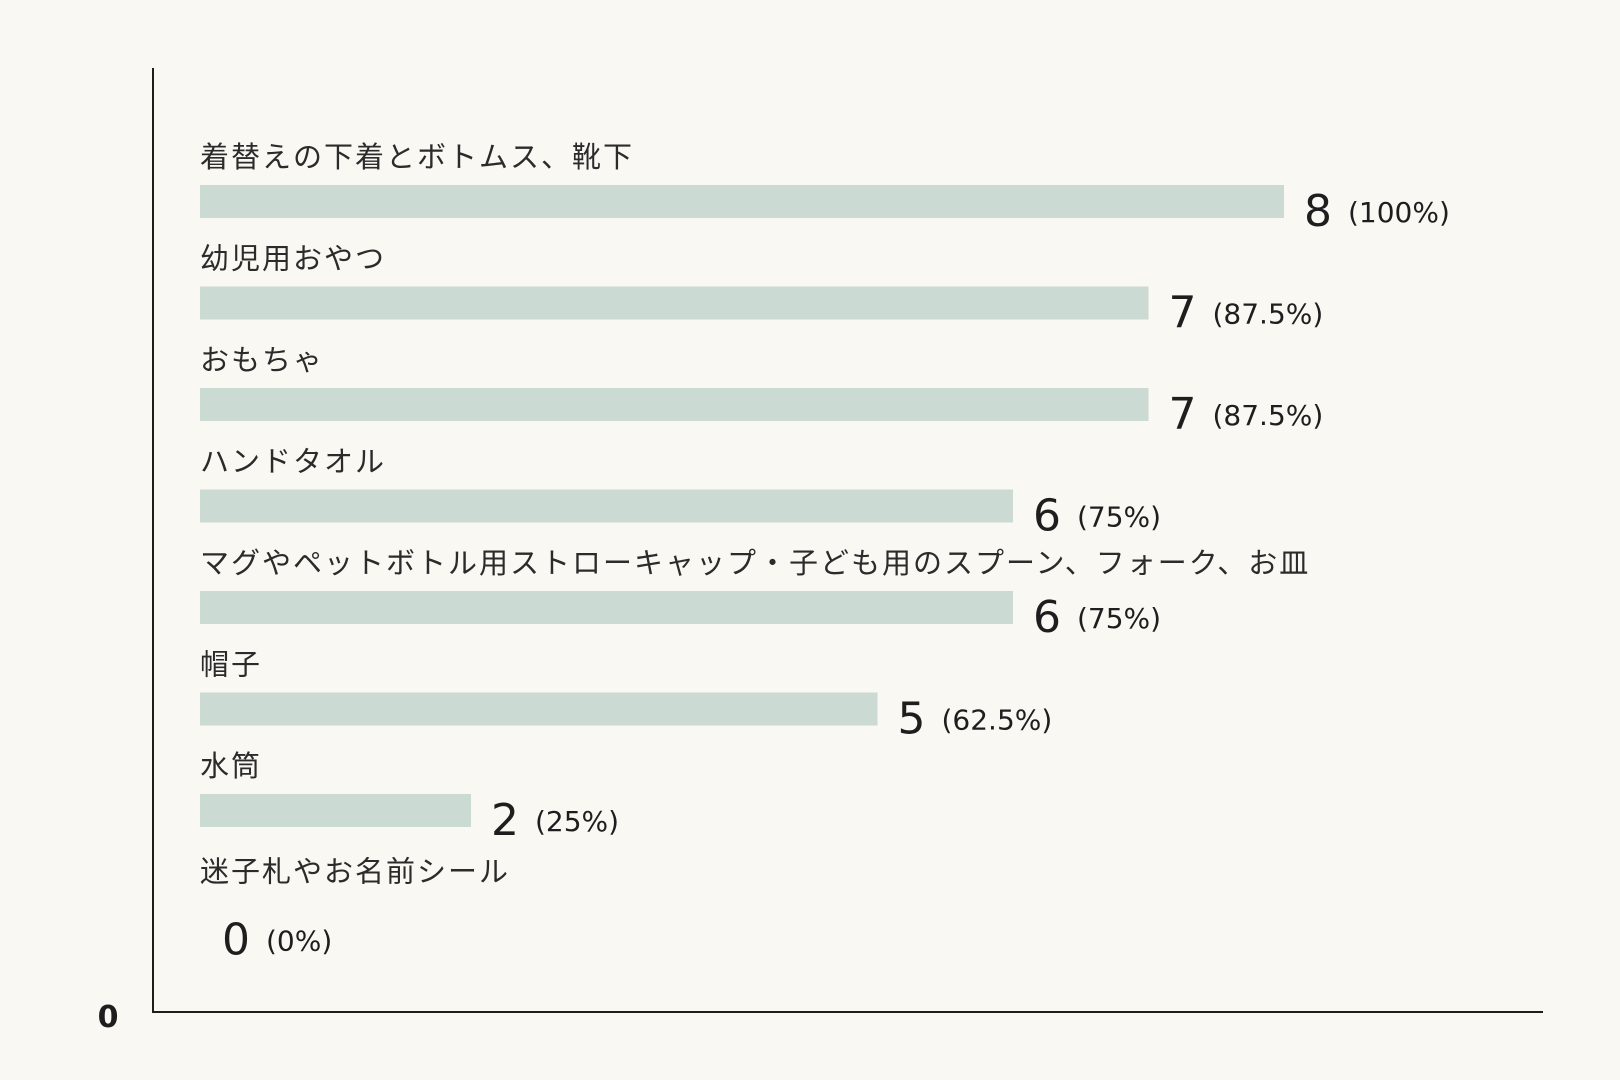 The width and height of the screenshot is (1620, 1080). I want to click on category-label: おもちゃ, so click(262, 360).